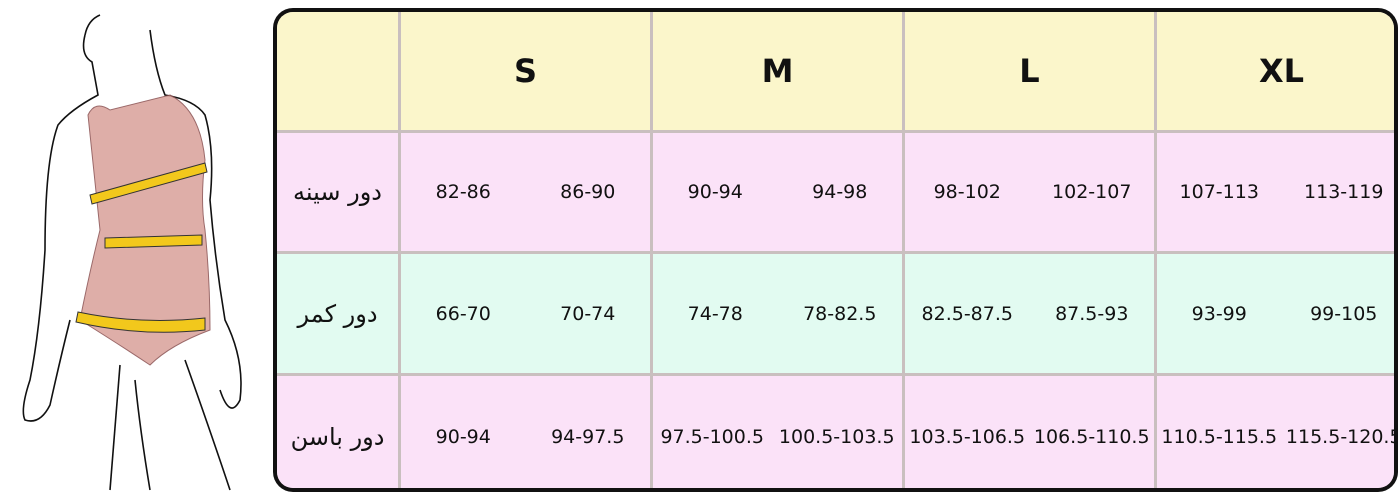  What do you see at coordinates (1029, 71) in the screenshot?
I see `size-header-l: L` at bounding box center [1029, 71].